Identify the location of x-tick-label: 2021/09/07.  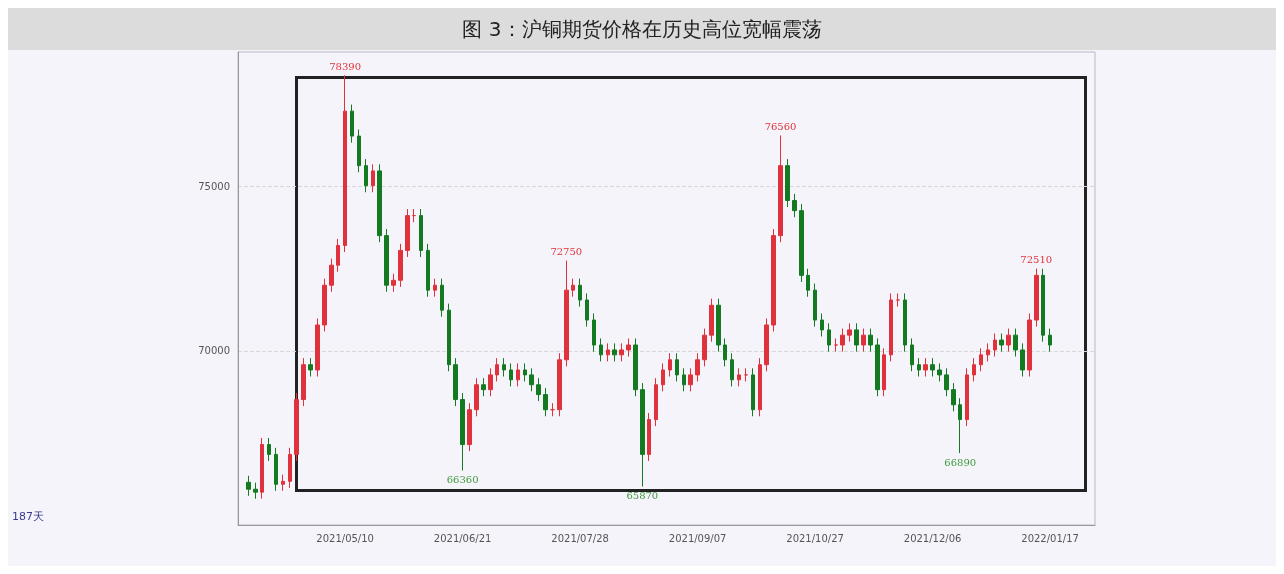
(697, 538).